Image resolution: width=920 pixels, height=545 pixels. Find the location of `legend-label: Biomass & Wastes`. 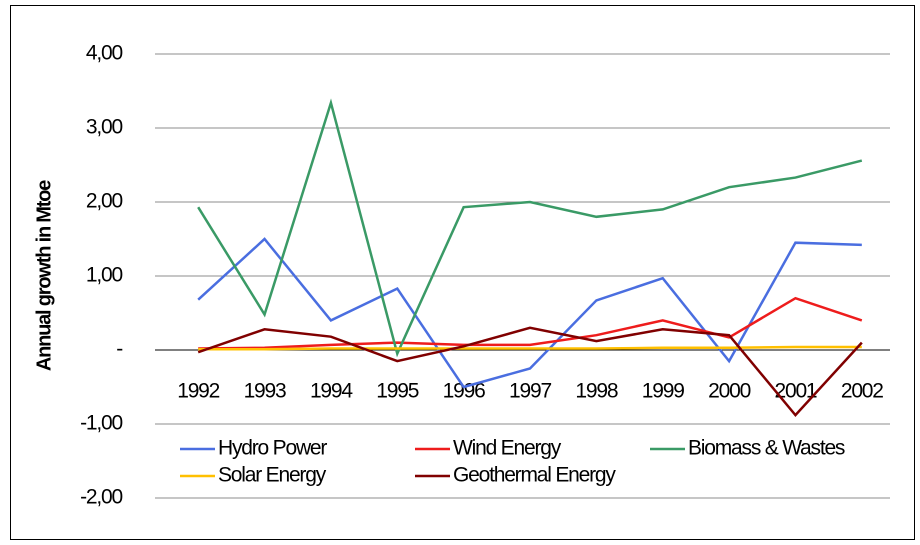

legend-label: Biomass & Wastes is located at coordinates (766, 448).